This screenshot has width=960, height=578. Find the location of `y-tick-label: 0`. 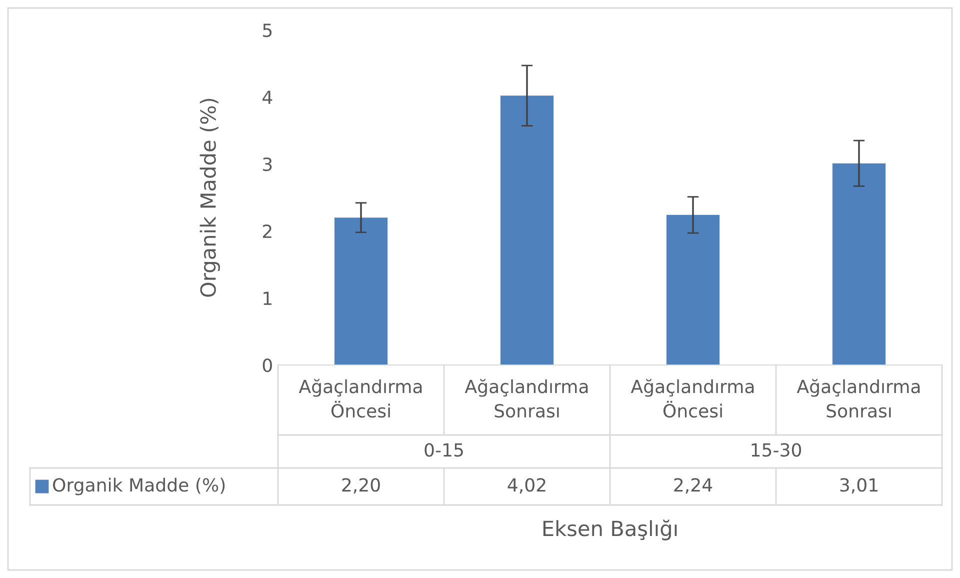

y-tick-label: 0 is located at coordinates (267, 365).